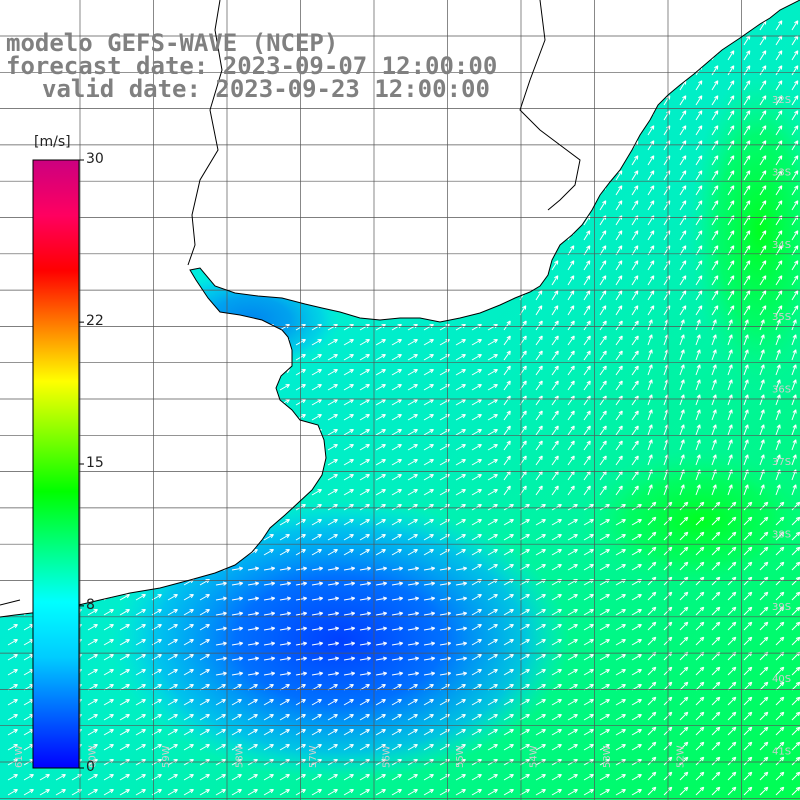 The image size is (800, 800). Describe the element at coordinates (90, 604) in the screenshot. I see `colorbar-tick-label: 8` at that location.